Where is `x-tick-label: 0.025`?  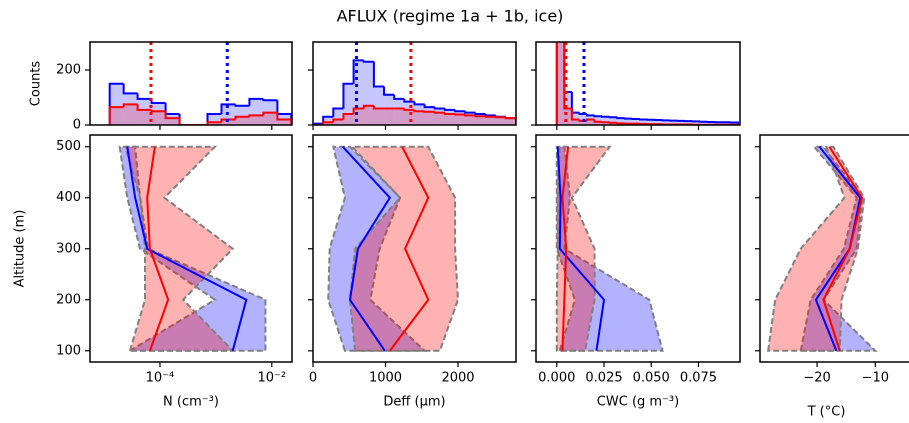
x-tick-label: 0.025 is located at coordinates (603, 378).